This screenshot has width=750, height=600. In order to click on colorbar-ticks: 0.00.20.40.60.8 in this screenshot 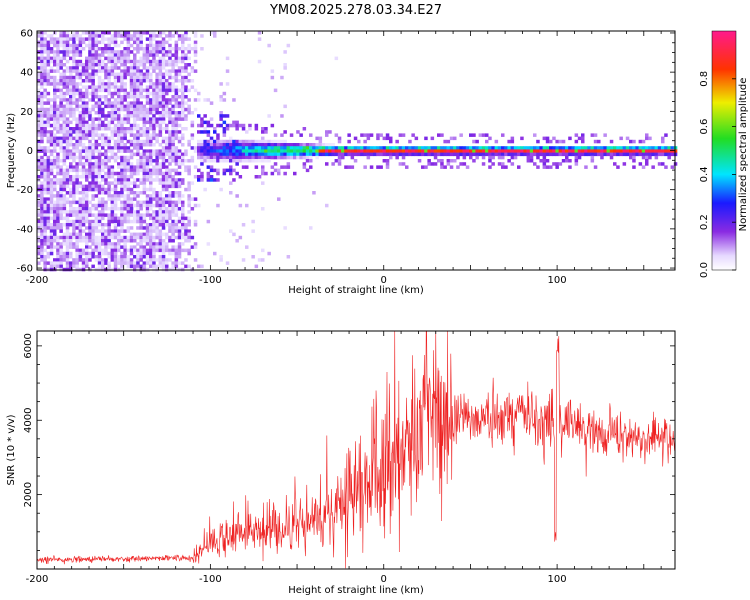, I will do `click(717, 174)`.